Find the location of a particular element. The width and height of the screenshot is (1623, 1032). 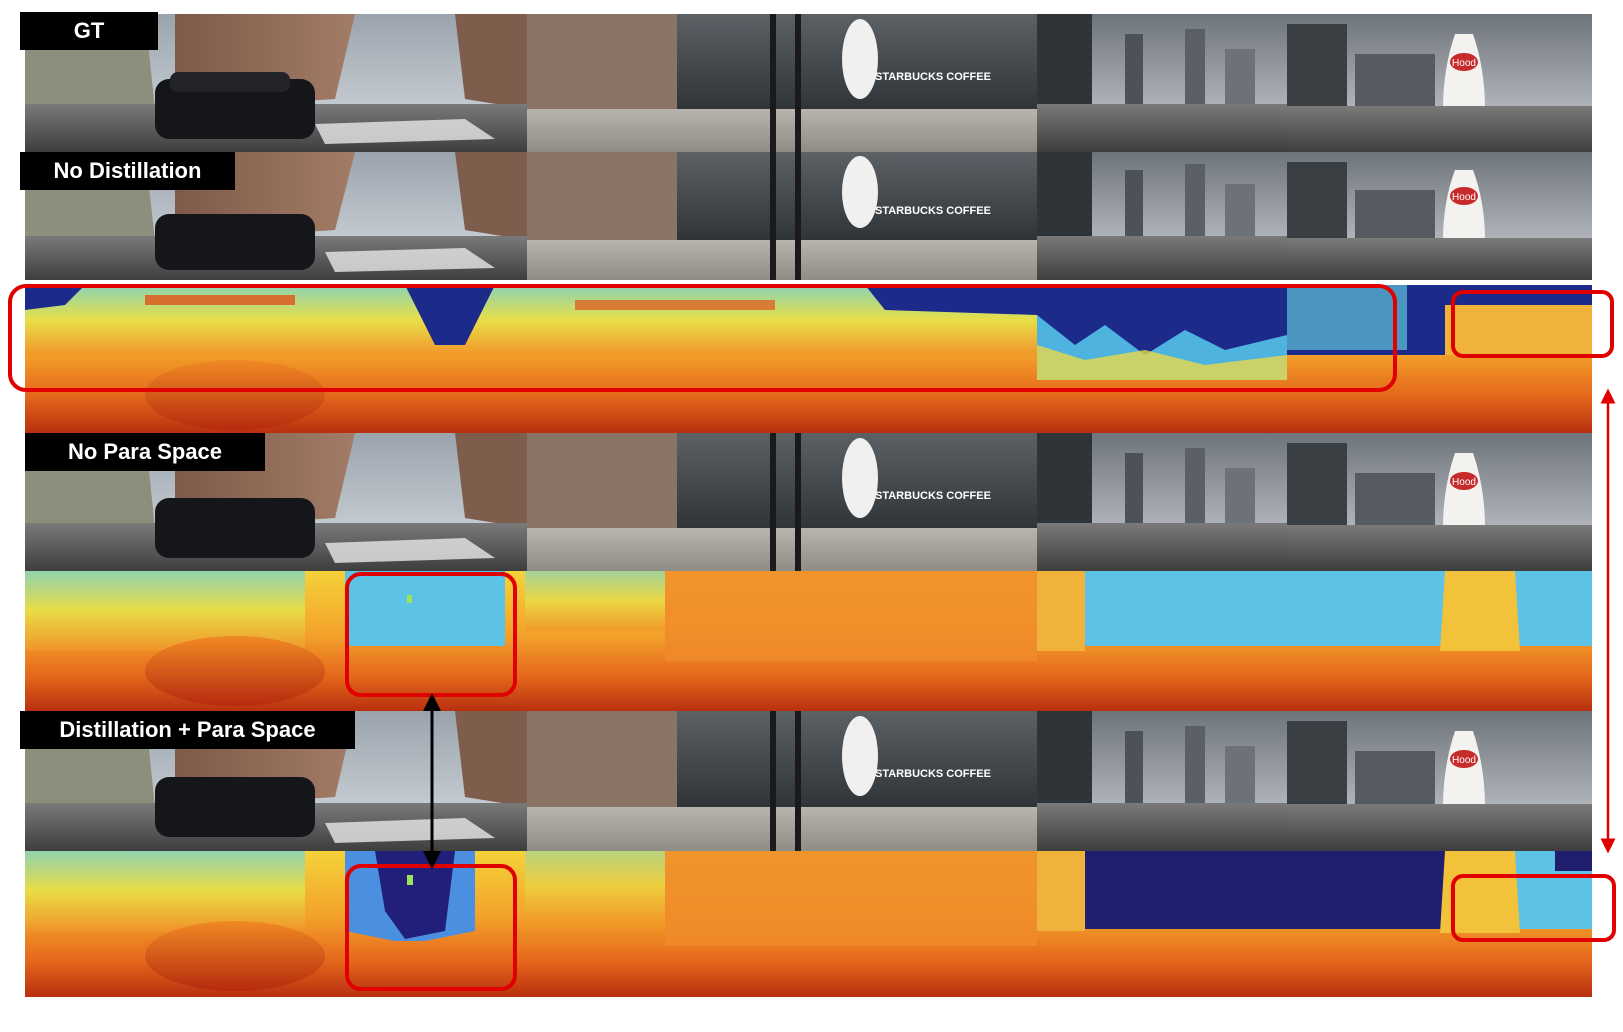

rgb-row-no-para-space: STARBUCKS COFFEE Hood is located at coordinates (808, 502).